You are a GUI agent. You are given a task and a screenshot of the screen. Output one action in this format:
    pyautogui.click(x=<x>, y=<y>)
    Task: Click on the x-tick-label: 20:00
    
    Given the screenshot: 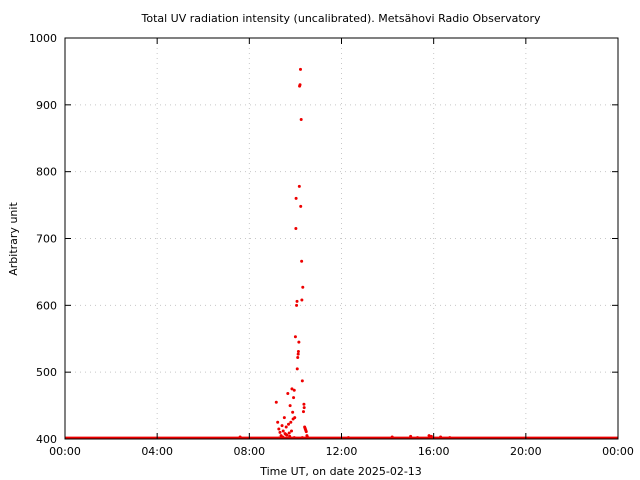 What is the action you would take?
    pyautogui.click(x=526, y=451)
    